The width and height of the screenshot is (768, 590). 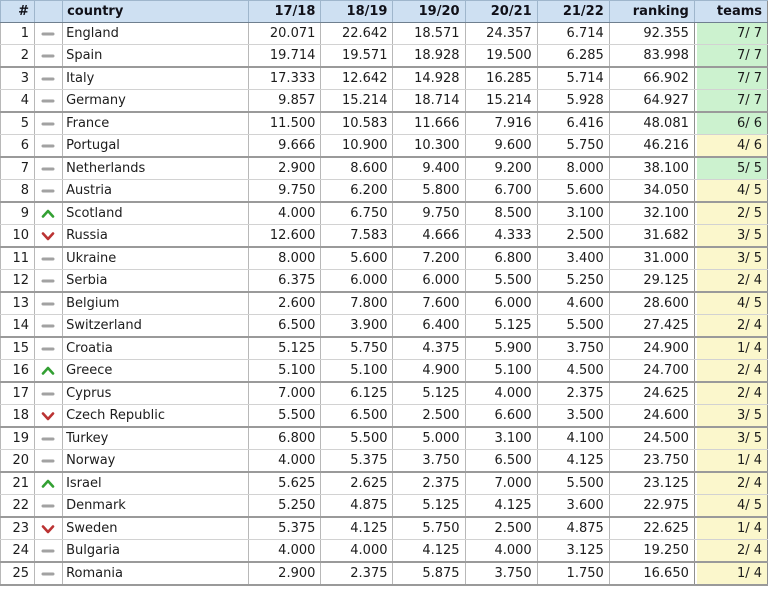 I want to click on country-cell: Austria, so click(x=155, y=191).